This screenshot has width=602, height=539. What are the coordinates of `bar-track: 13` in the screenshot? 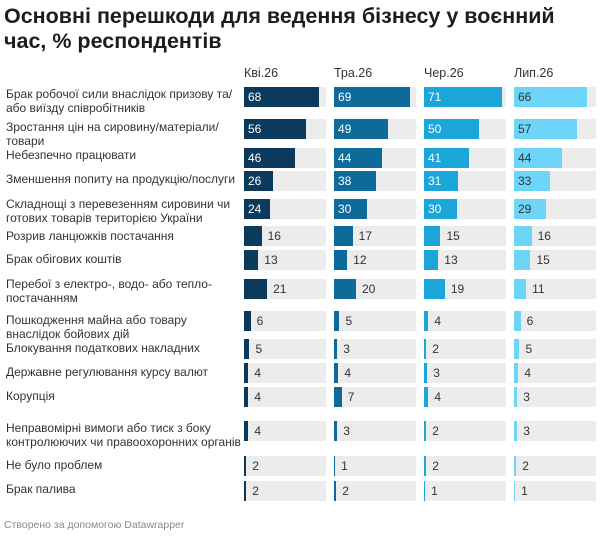 It's located at (465, 260).